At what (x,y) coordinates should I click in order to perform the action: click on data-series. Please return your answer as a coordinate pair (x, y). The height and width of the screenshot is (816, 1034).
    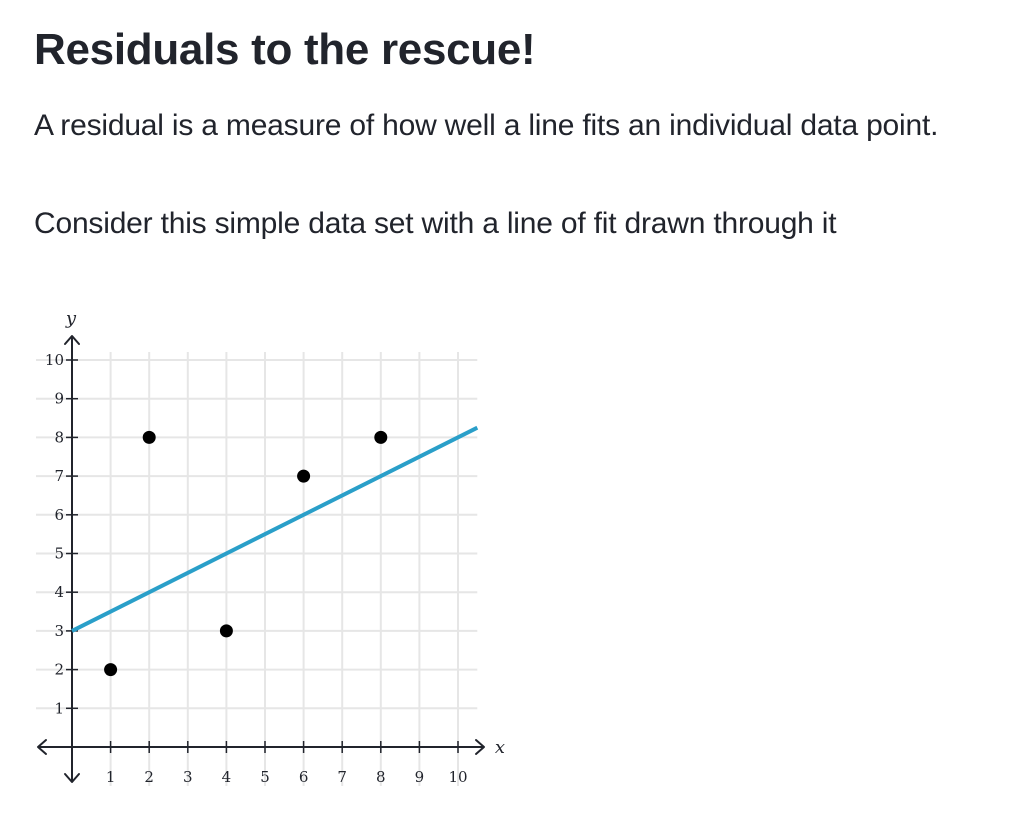
    Looking at the image, I should click on (275, 551).